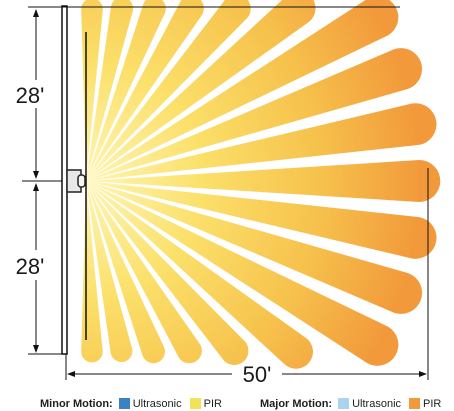 The image size is (454, 411). Describe the element at coordinates (76, 403) in the screenshot. I see `legend-minor-heading: Minor Motion:` at that location.